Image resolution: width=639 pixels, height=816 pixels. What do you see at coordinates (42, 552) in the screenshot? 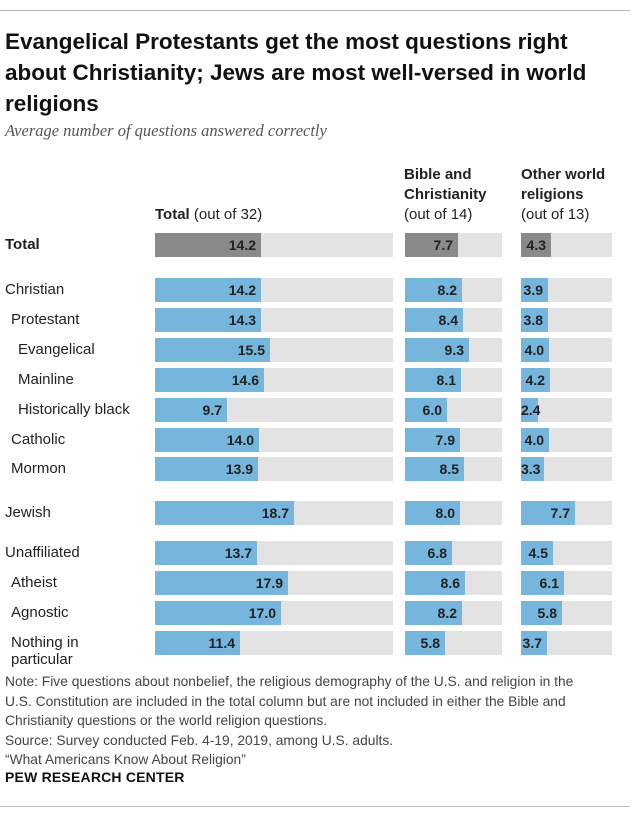
I see `category-label: Unaffiliated` at bounding box center [42, 552].